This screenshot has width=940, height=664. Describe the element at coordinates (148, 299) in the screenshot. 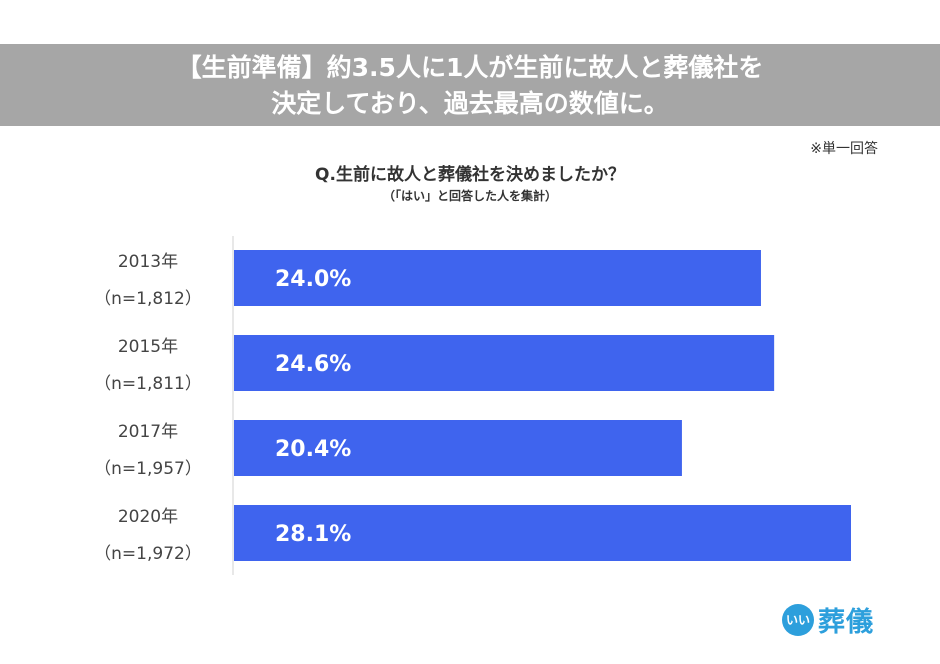

I see `sample-size-label-0: （n=1,812）` at that location.